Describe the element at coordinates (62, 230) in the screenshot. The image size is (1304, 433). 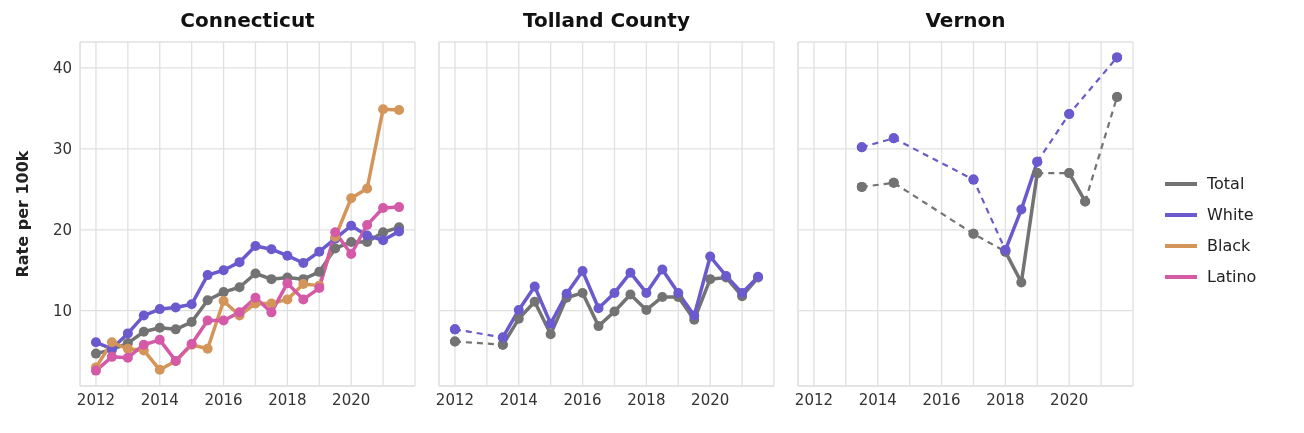
I see `y-tick-label: 20` at that location.